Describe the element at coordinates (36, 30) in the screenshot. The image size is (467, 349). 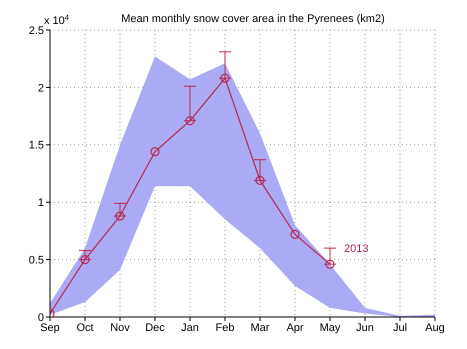
I see `y-tick-label: 2.5` at that location.